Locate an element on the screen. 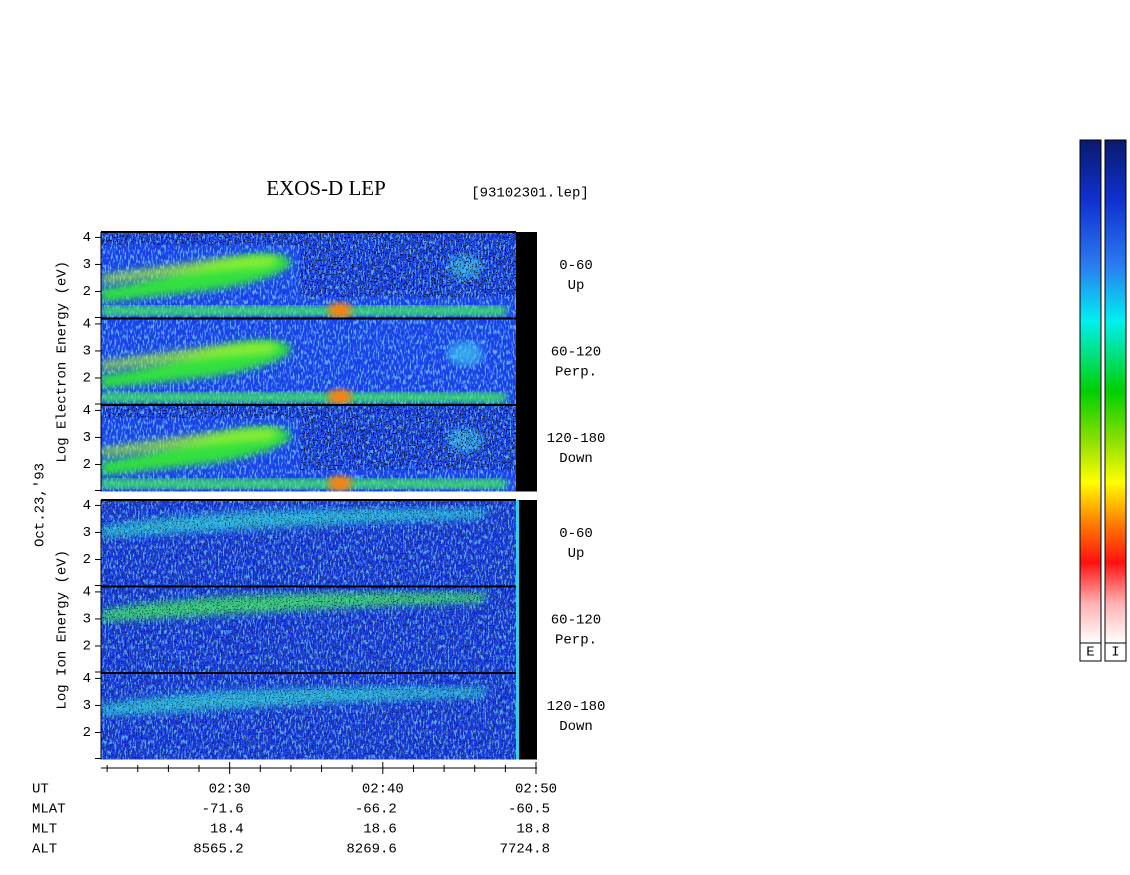  colorbar-label: E is located at coordinates (1090, 653).